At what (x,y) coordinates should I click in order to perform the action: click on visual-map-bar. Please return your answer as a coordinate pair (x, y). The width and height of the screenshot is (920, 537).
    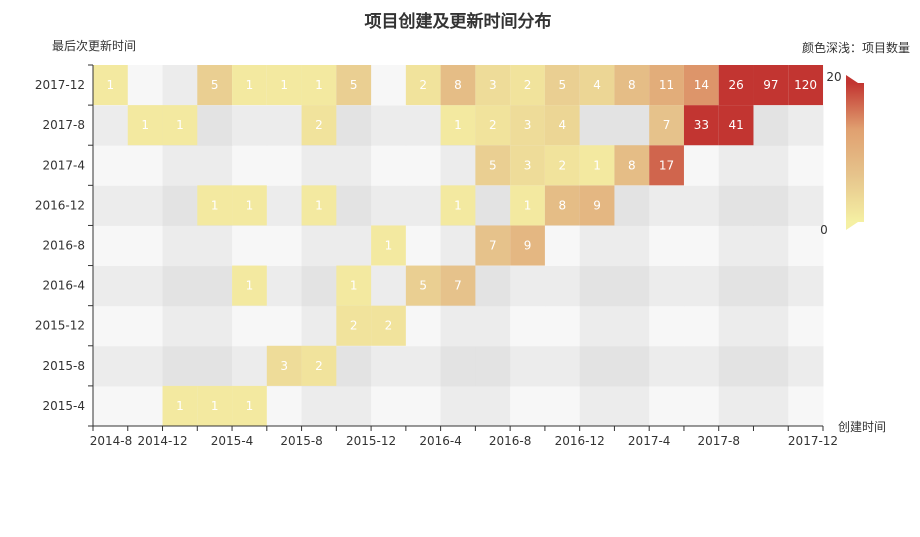
    Looking at the image, I should click on (855, 152).